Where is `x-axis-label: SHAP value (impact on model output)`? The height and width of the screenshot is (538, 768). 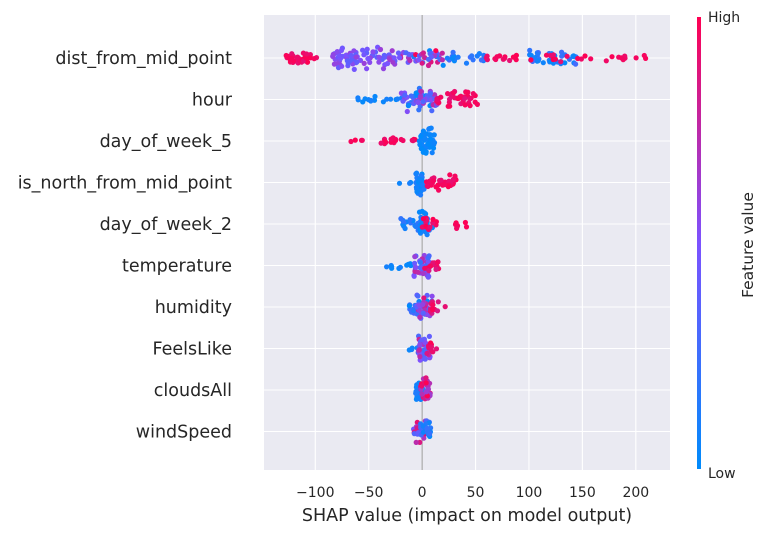 x-axis-label: SHAP value (impact on model output) is located at coordinates (467, 516).